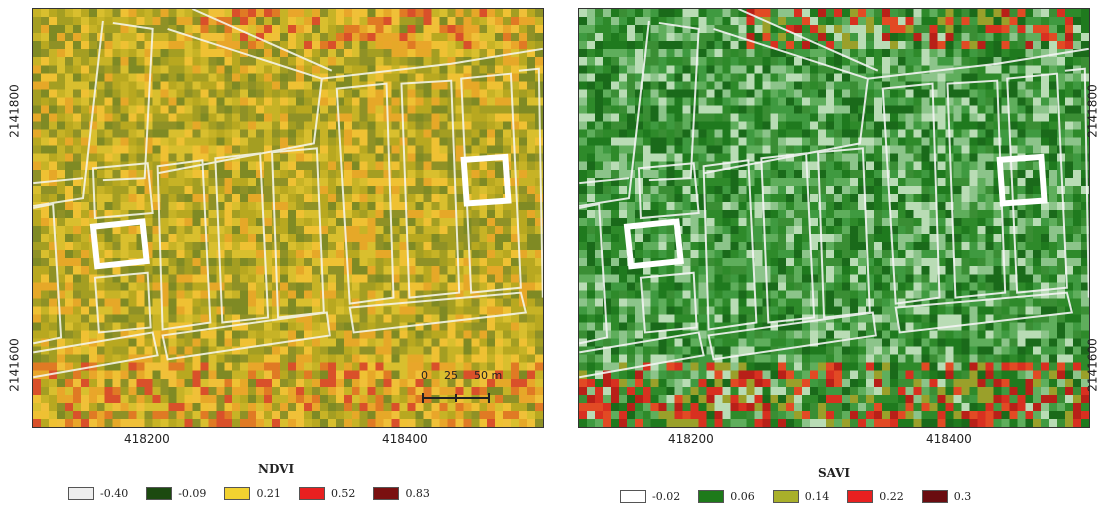 The image size is (1108, 508). Describe the element at coordinates (417, 493) in the screenshot. I see `ndvi-legend-label: 0.83` at that location.